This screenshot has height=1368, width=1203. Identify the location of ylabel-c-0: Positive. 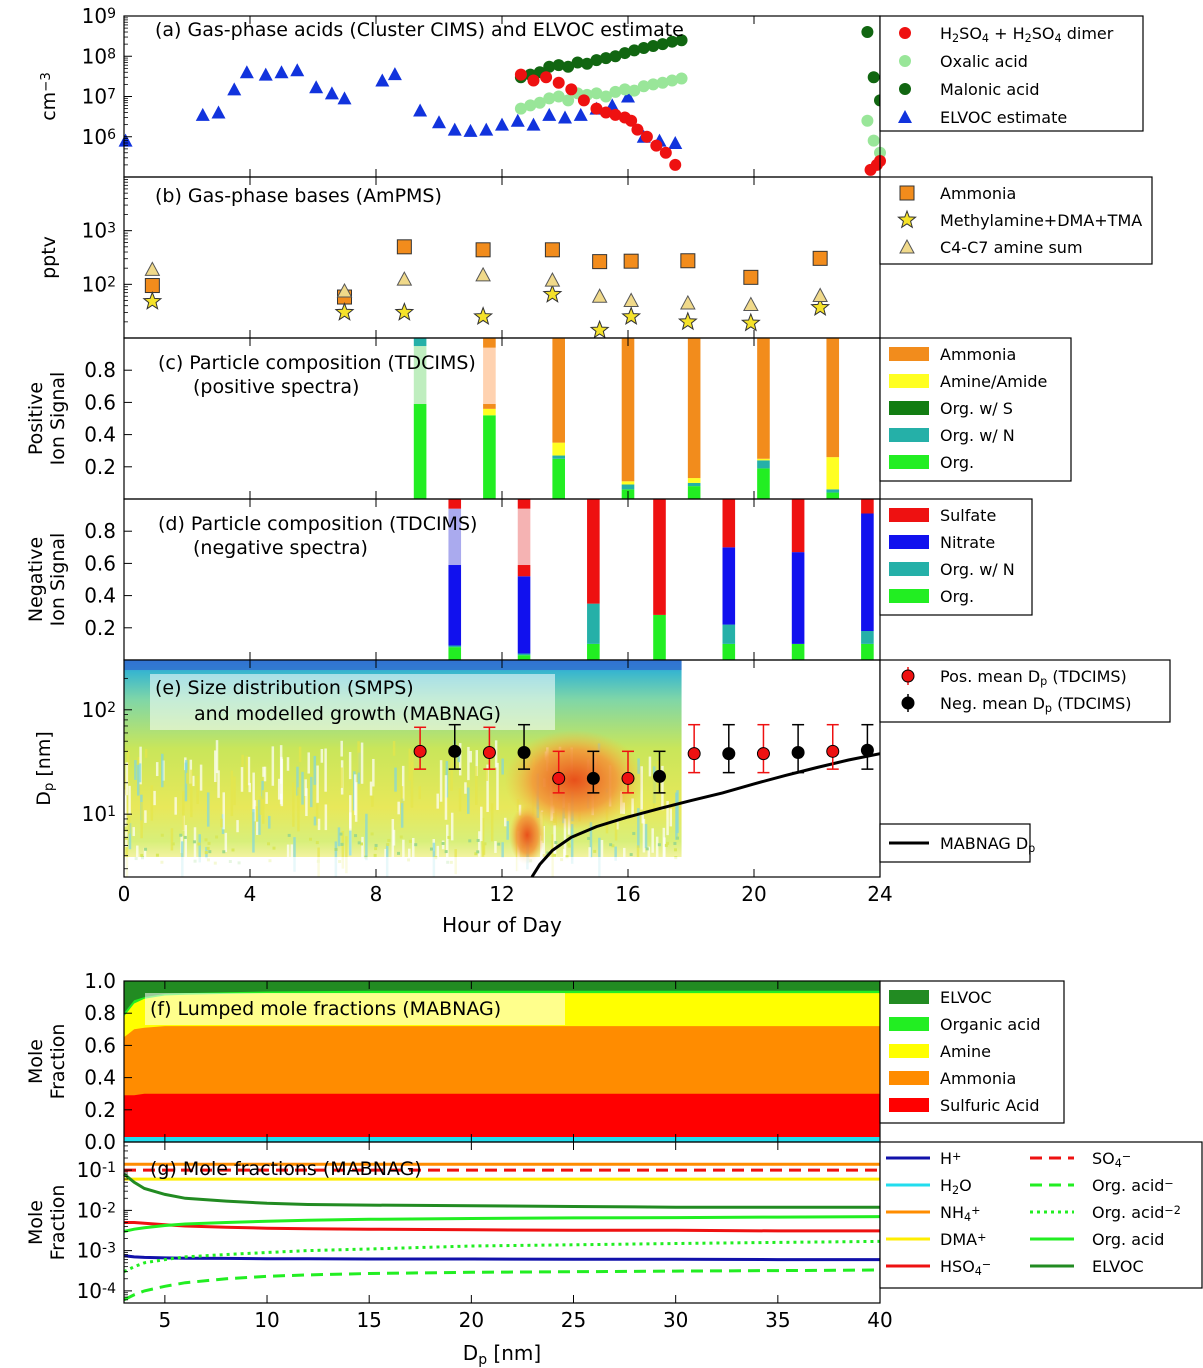
(36, 418).